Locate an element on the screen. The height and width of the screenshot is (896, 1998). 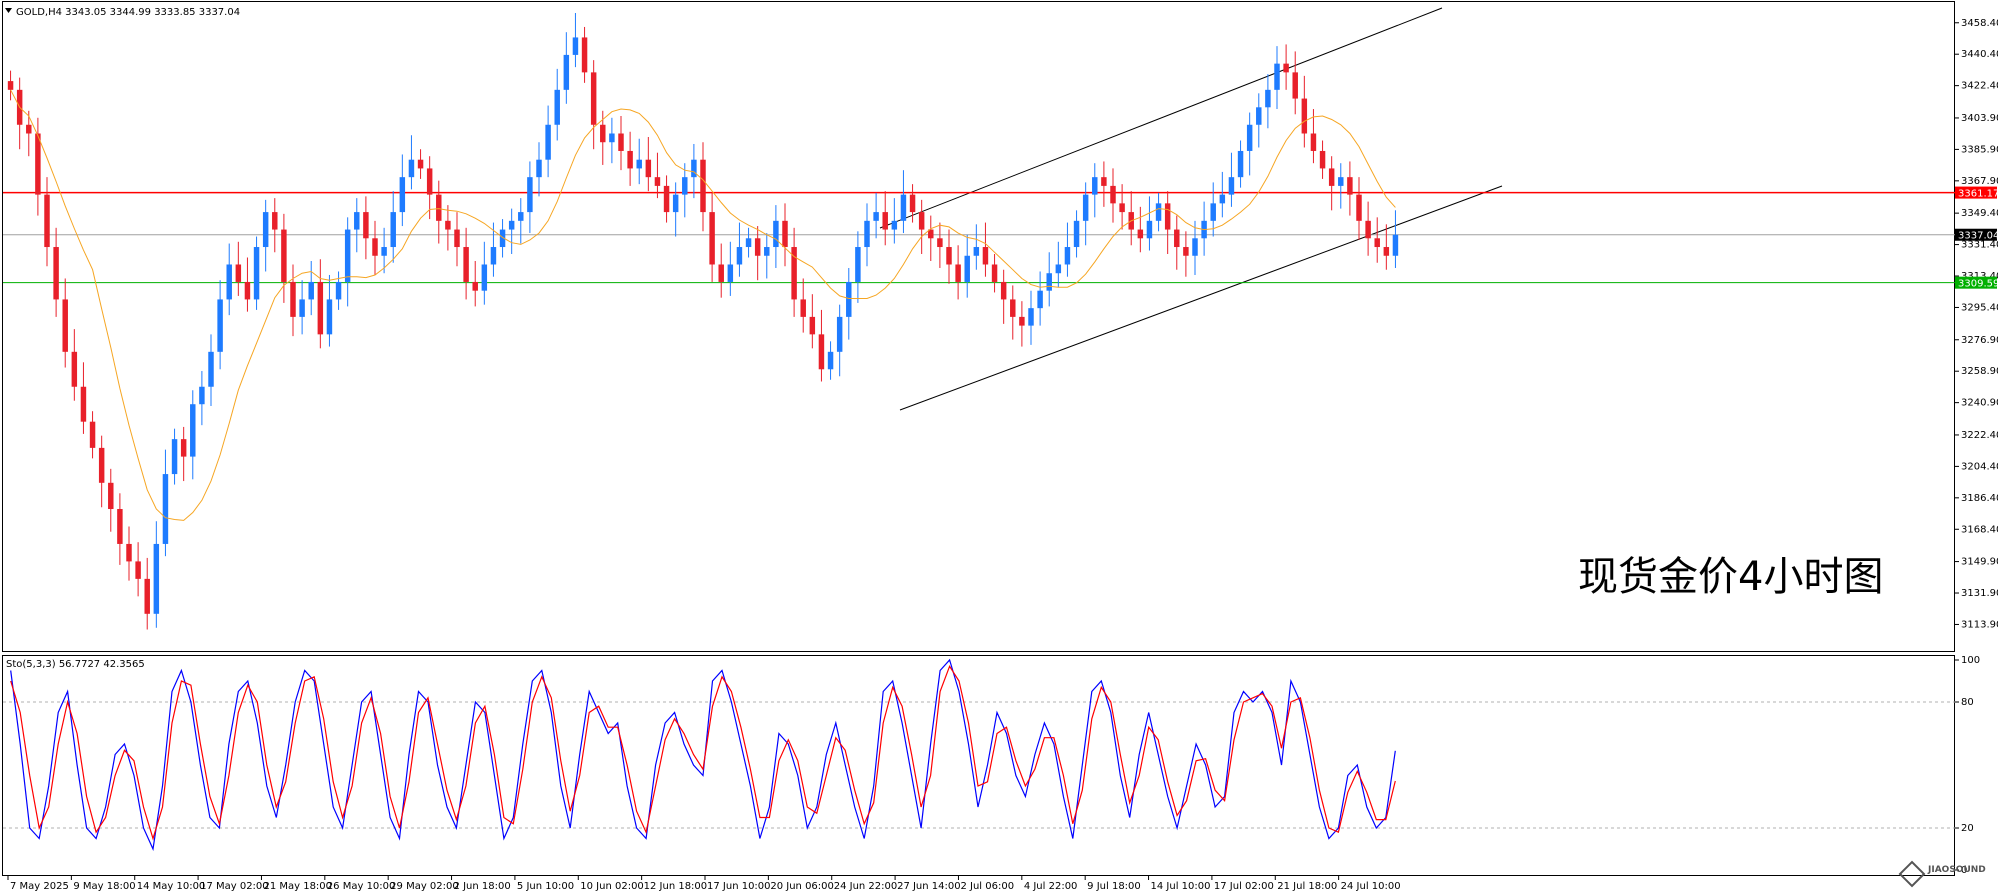
channel-upper-line is located at coordinates (1161, 118).